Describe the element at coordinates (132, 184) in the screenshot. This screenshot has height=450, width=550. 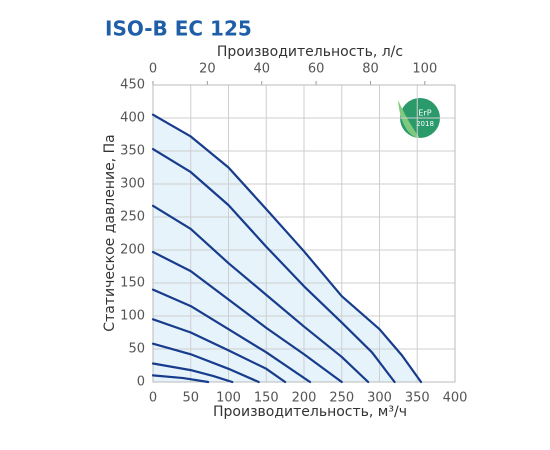
I see `y-tick-label: 300` at that location.